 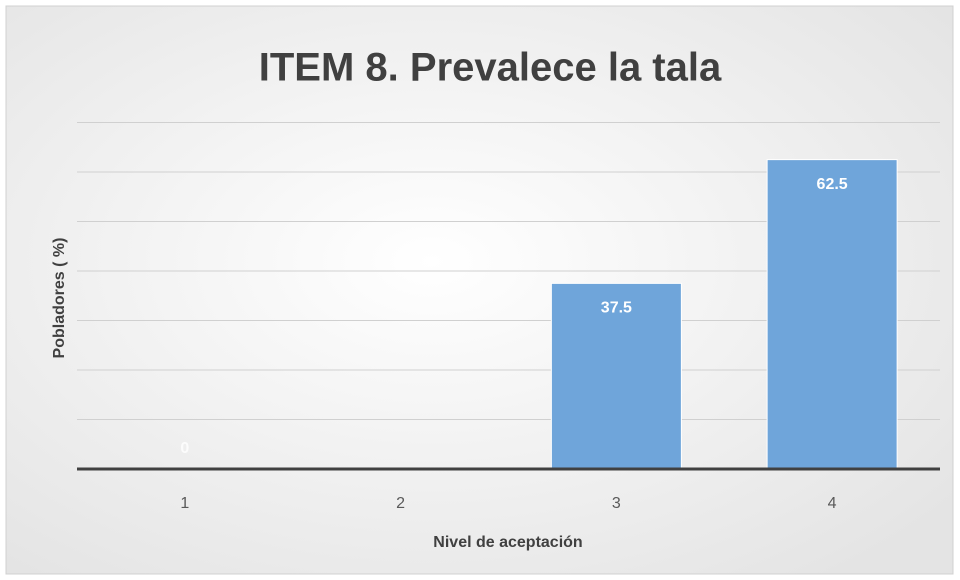 What do you see at coordinates (507, 542) in the screenshot?
I see `x-axis-label: Nivel de aceptación` at bounding box center [507, 542].